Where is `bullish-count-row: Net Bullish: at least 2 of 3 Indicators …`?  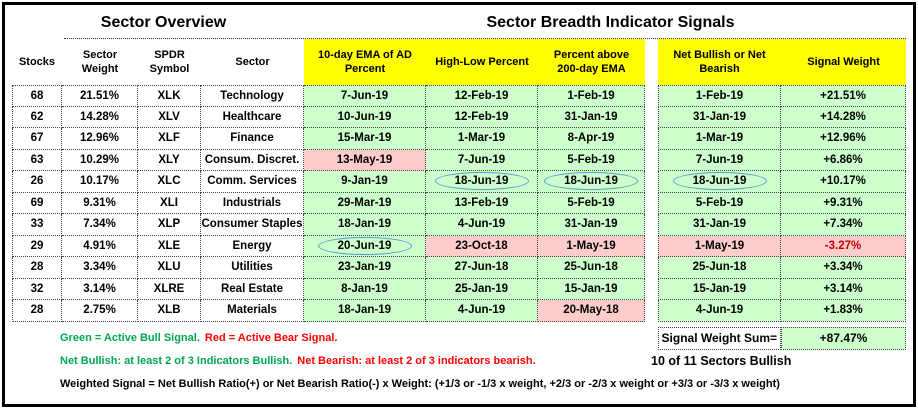 bullish-count-row: Net Bullish: at least 2 of 3 Indicators … is located at coordinates (459, 361).